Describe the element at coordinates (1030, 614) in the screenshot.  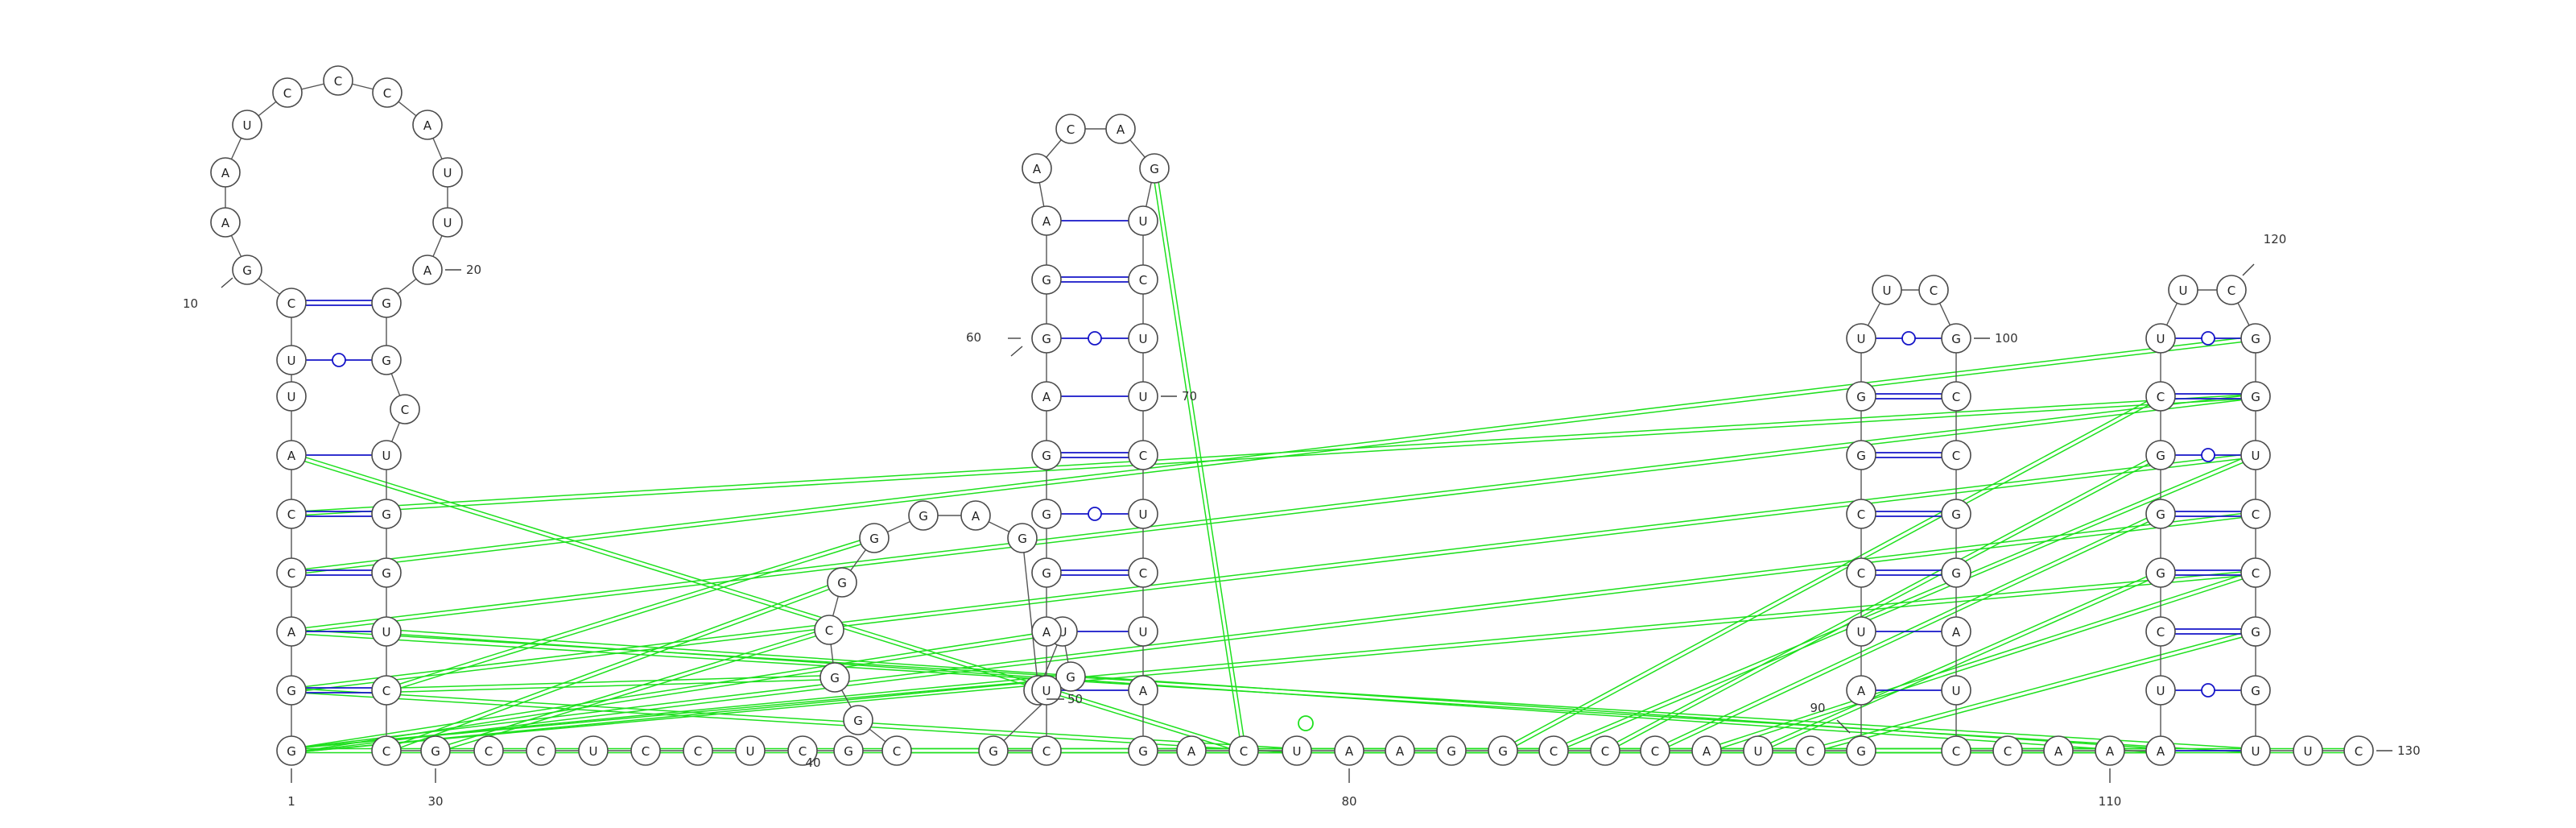
I see `backbone-link` at that location.